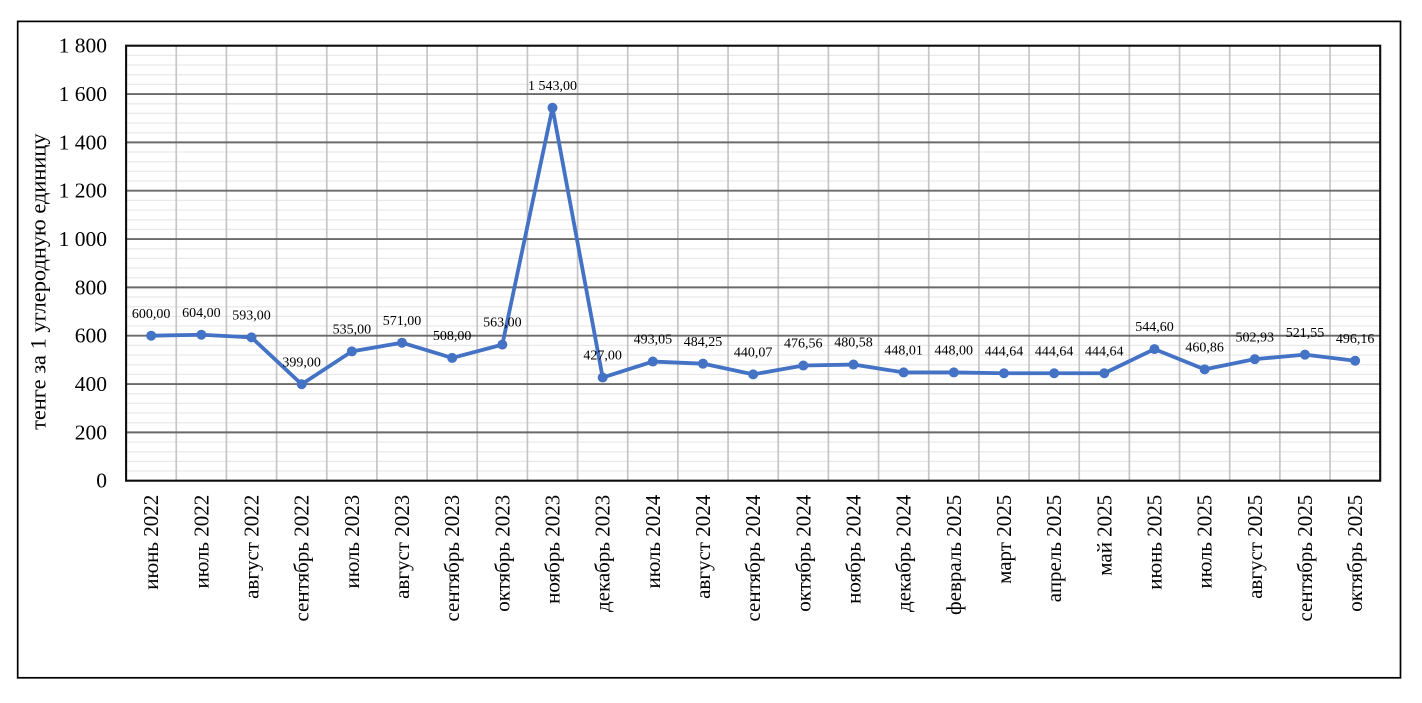  Describe the element at coordinates (91, 384) in the screenshot. I see `svg-text: 400` at that location.